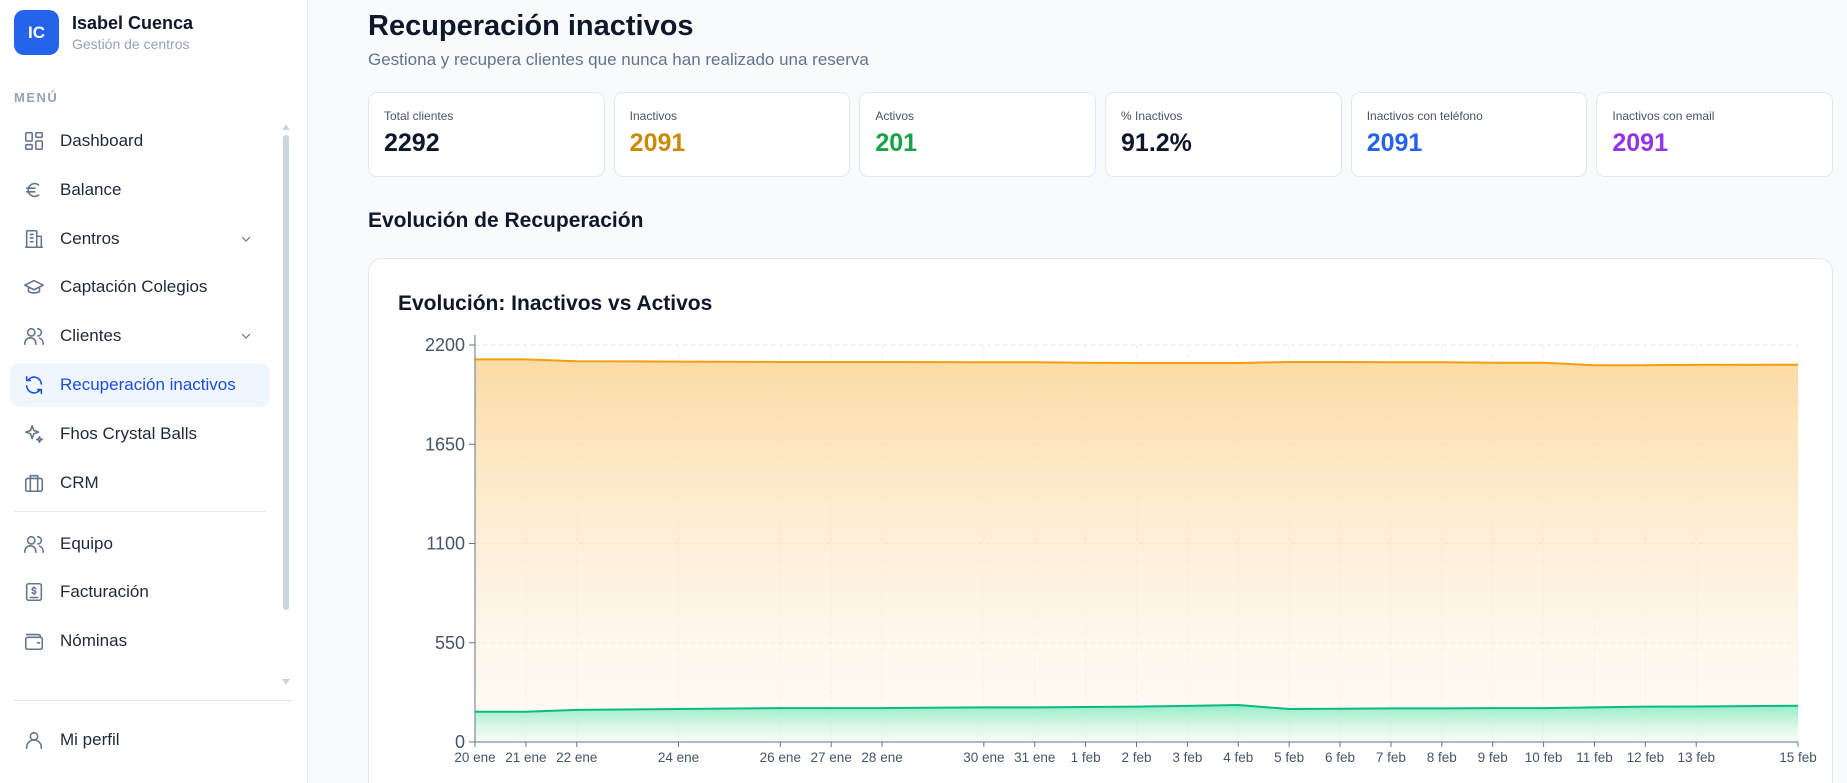 The image size is (1847, 783). What do you see at coordinates (1391, 757) in the screenshot?
I see `x-tick-label: 7 feb` at bounding box center [1391, 757].